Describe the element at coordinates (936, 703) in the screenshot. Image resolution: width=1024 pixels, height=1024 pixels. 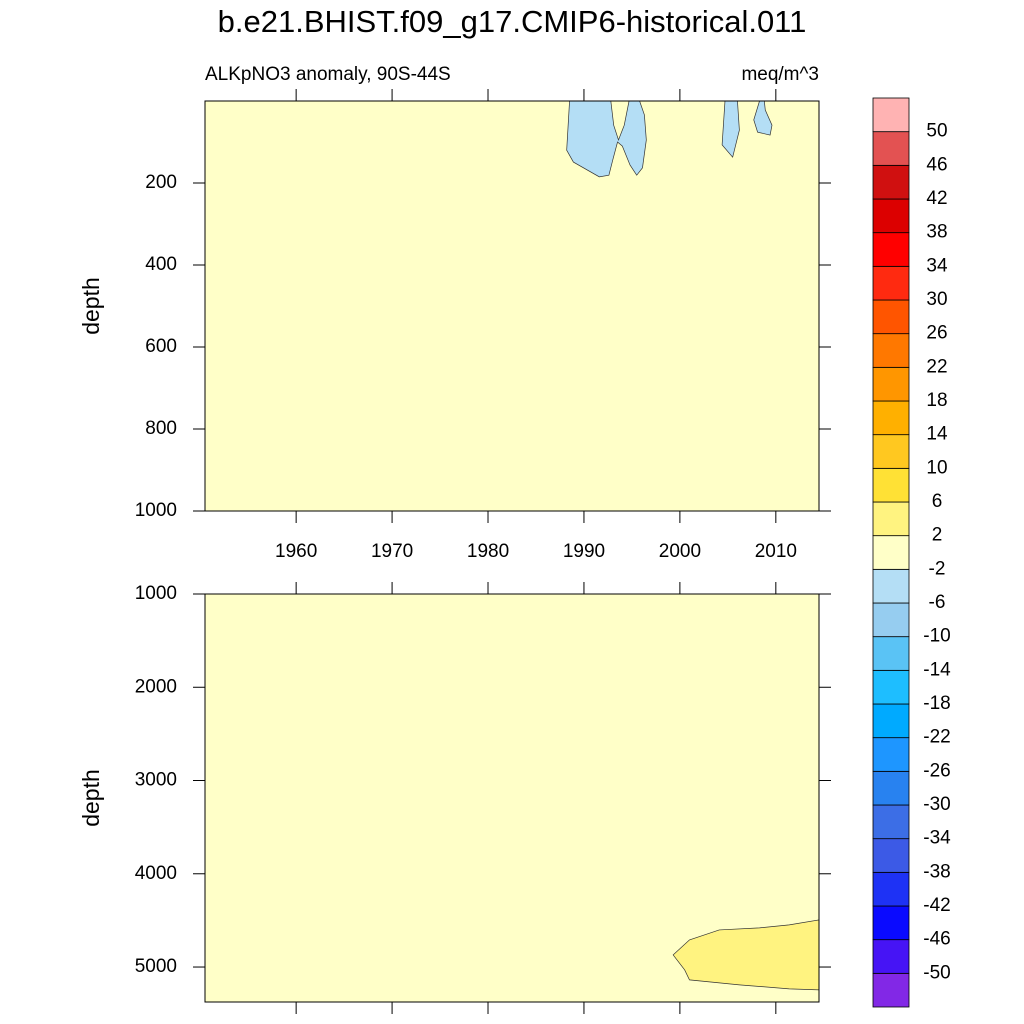
I see `colorbar-label: -18` at that location.